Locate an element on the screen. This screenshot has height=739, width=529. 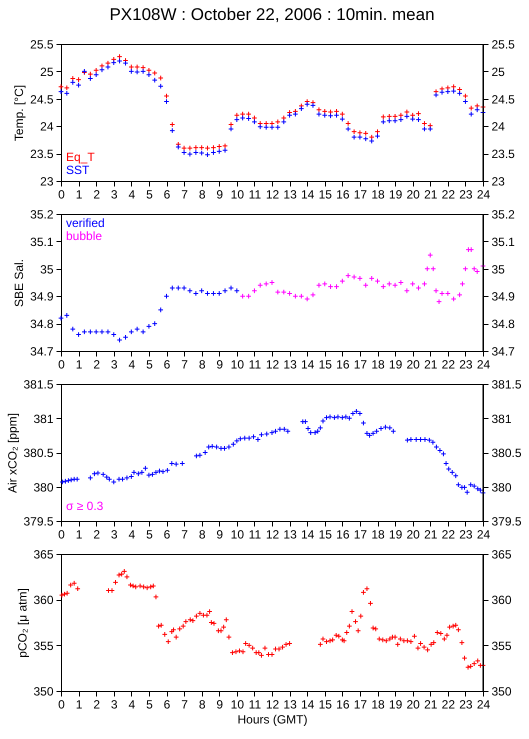
text: verified is located at coordinates (85, 223).